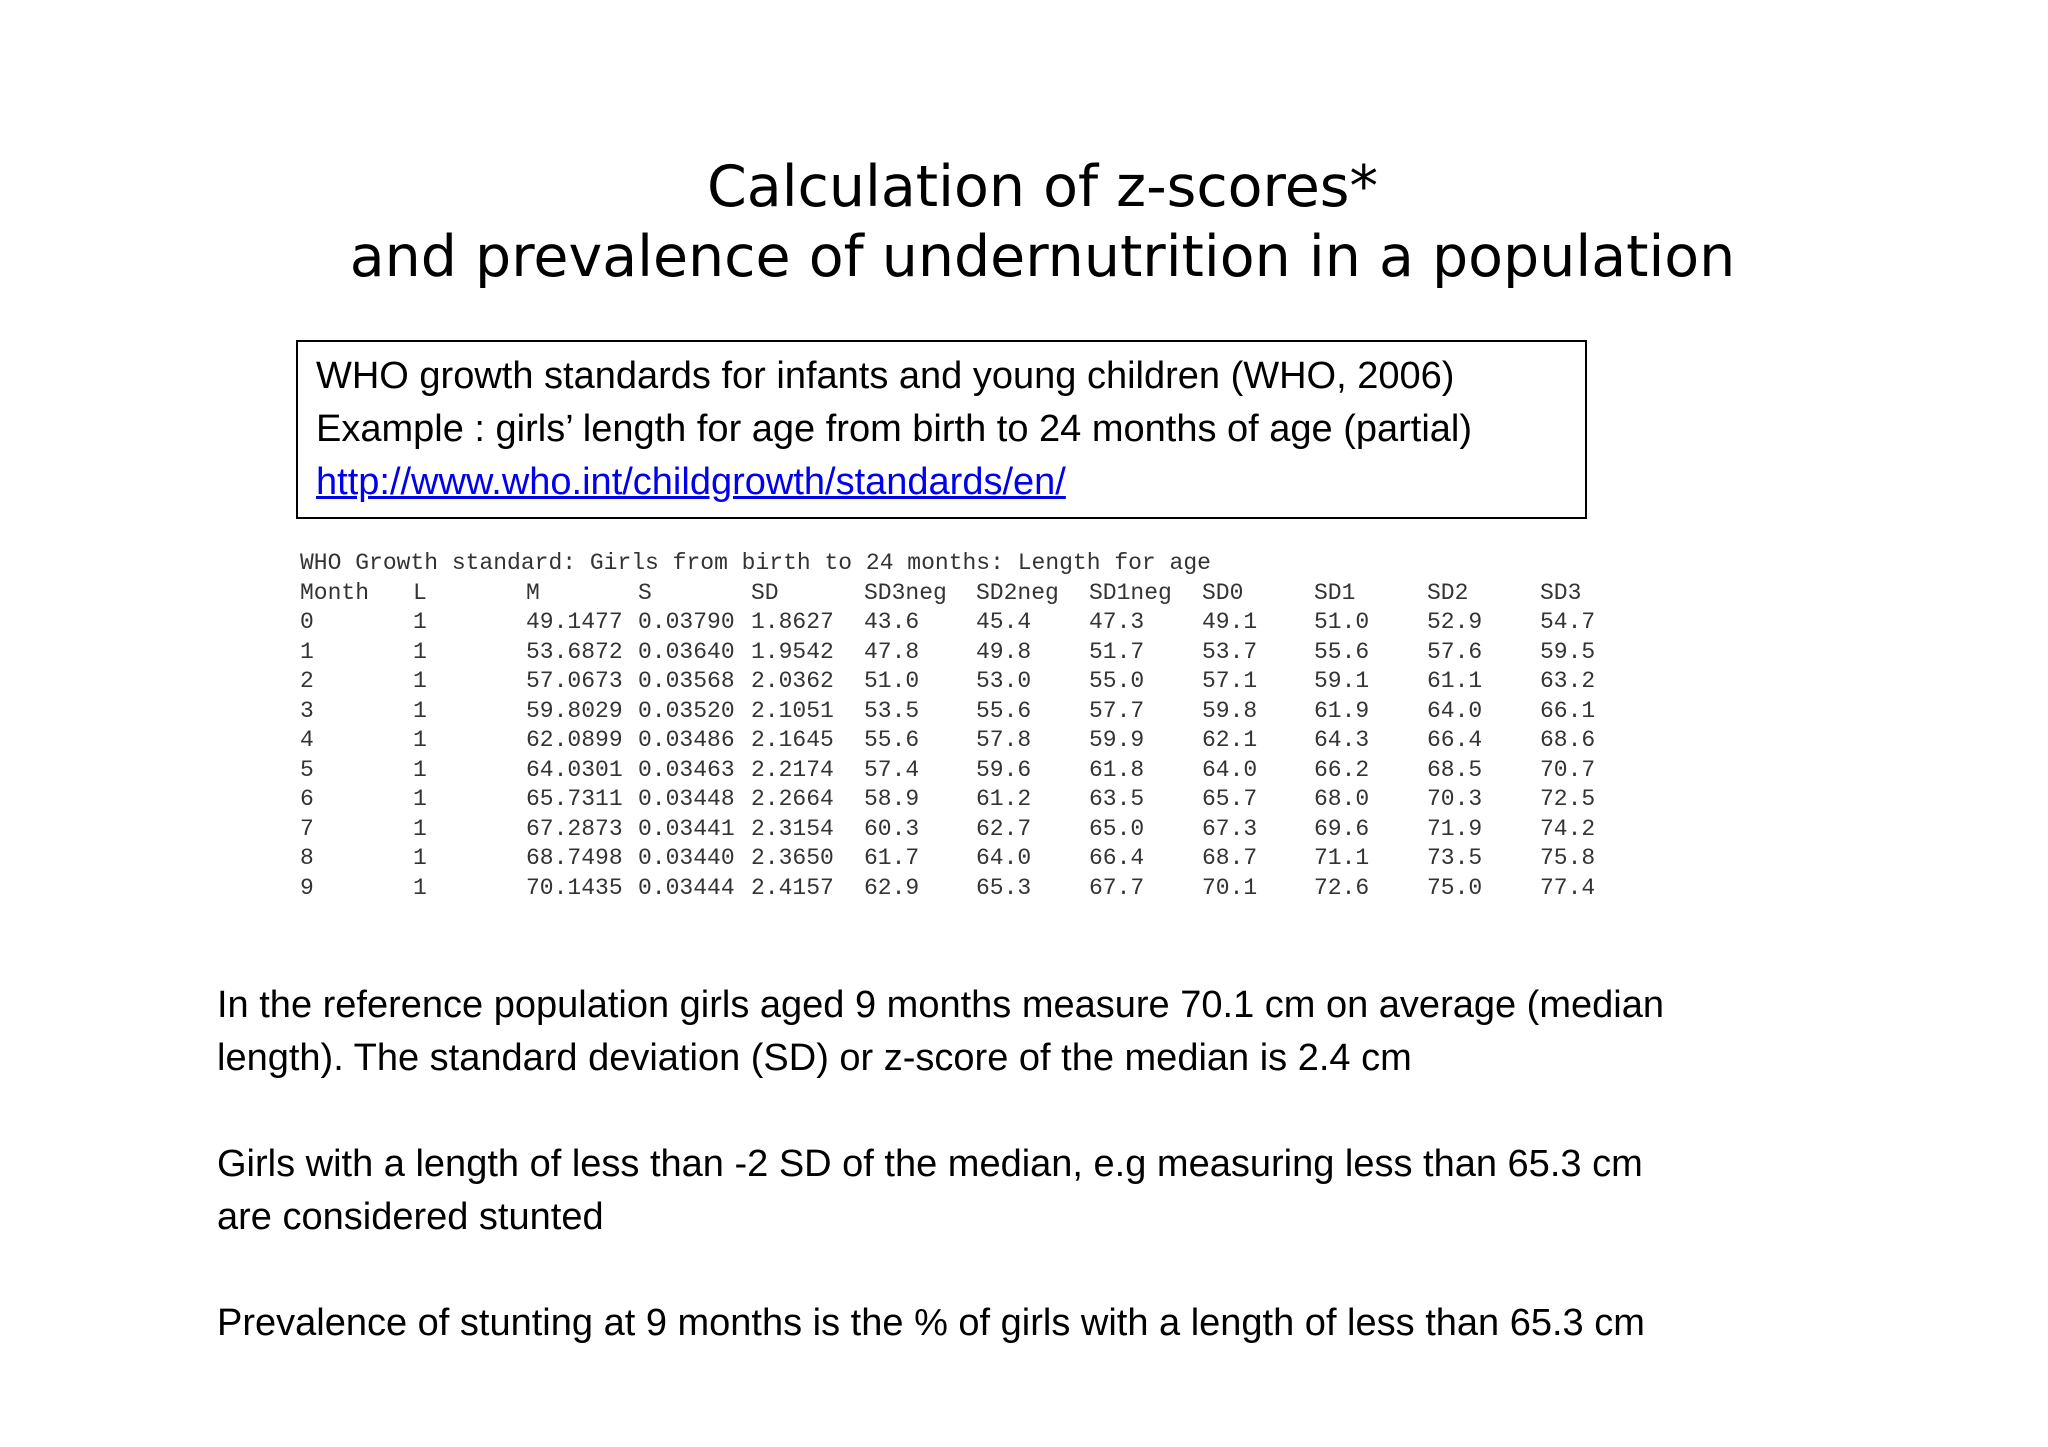  Describe the element at coordinates (792, 828) in the screenshot. I see `table-cell: 2.3154` at that location.